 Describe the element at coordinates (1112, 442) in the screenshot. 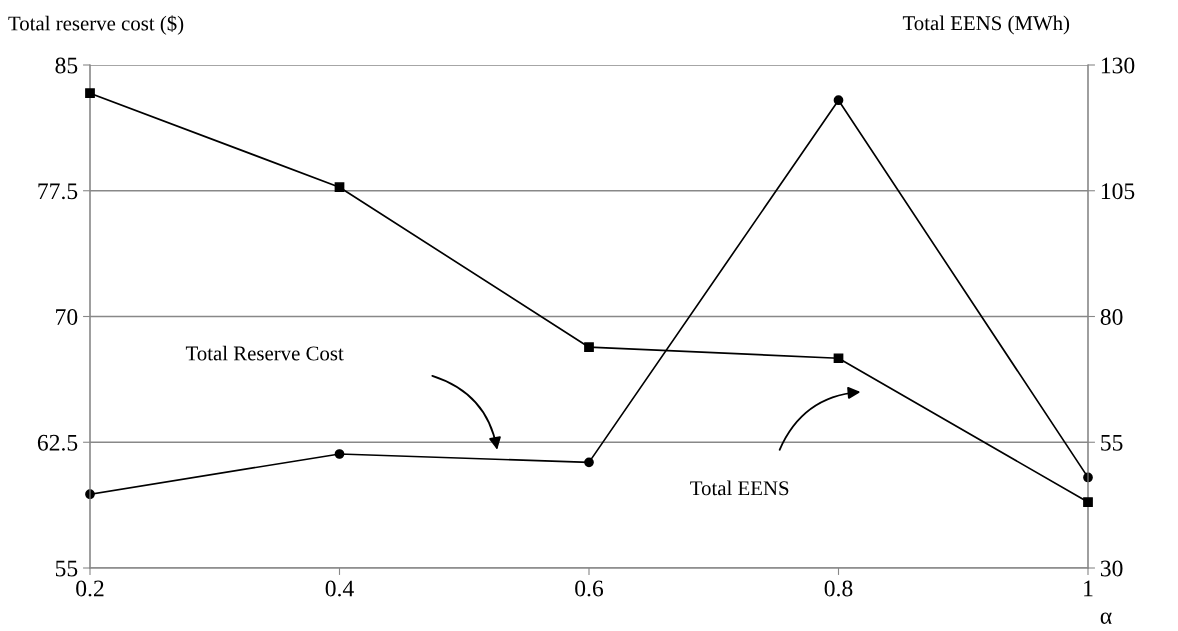

I see `y2-tick-label: 55` at that location.